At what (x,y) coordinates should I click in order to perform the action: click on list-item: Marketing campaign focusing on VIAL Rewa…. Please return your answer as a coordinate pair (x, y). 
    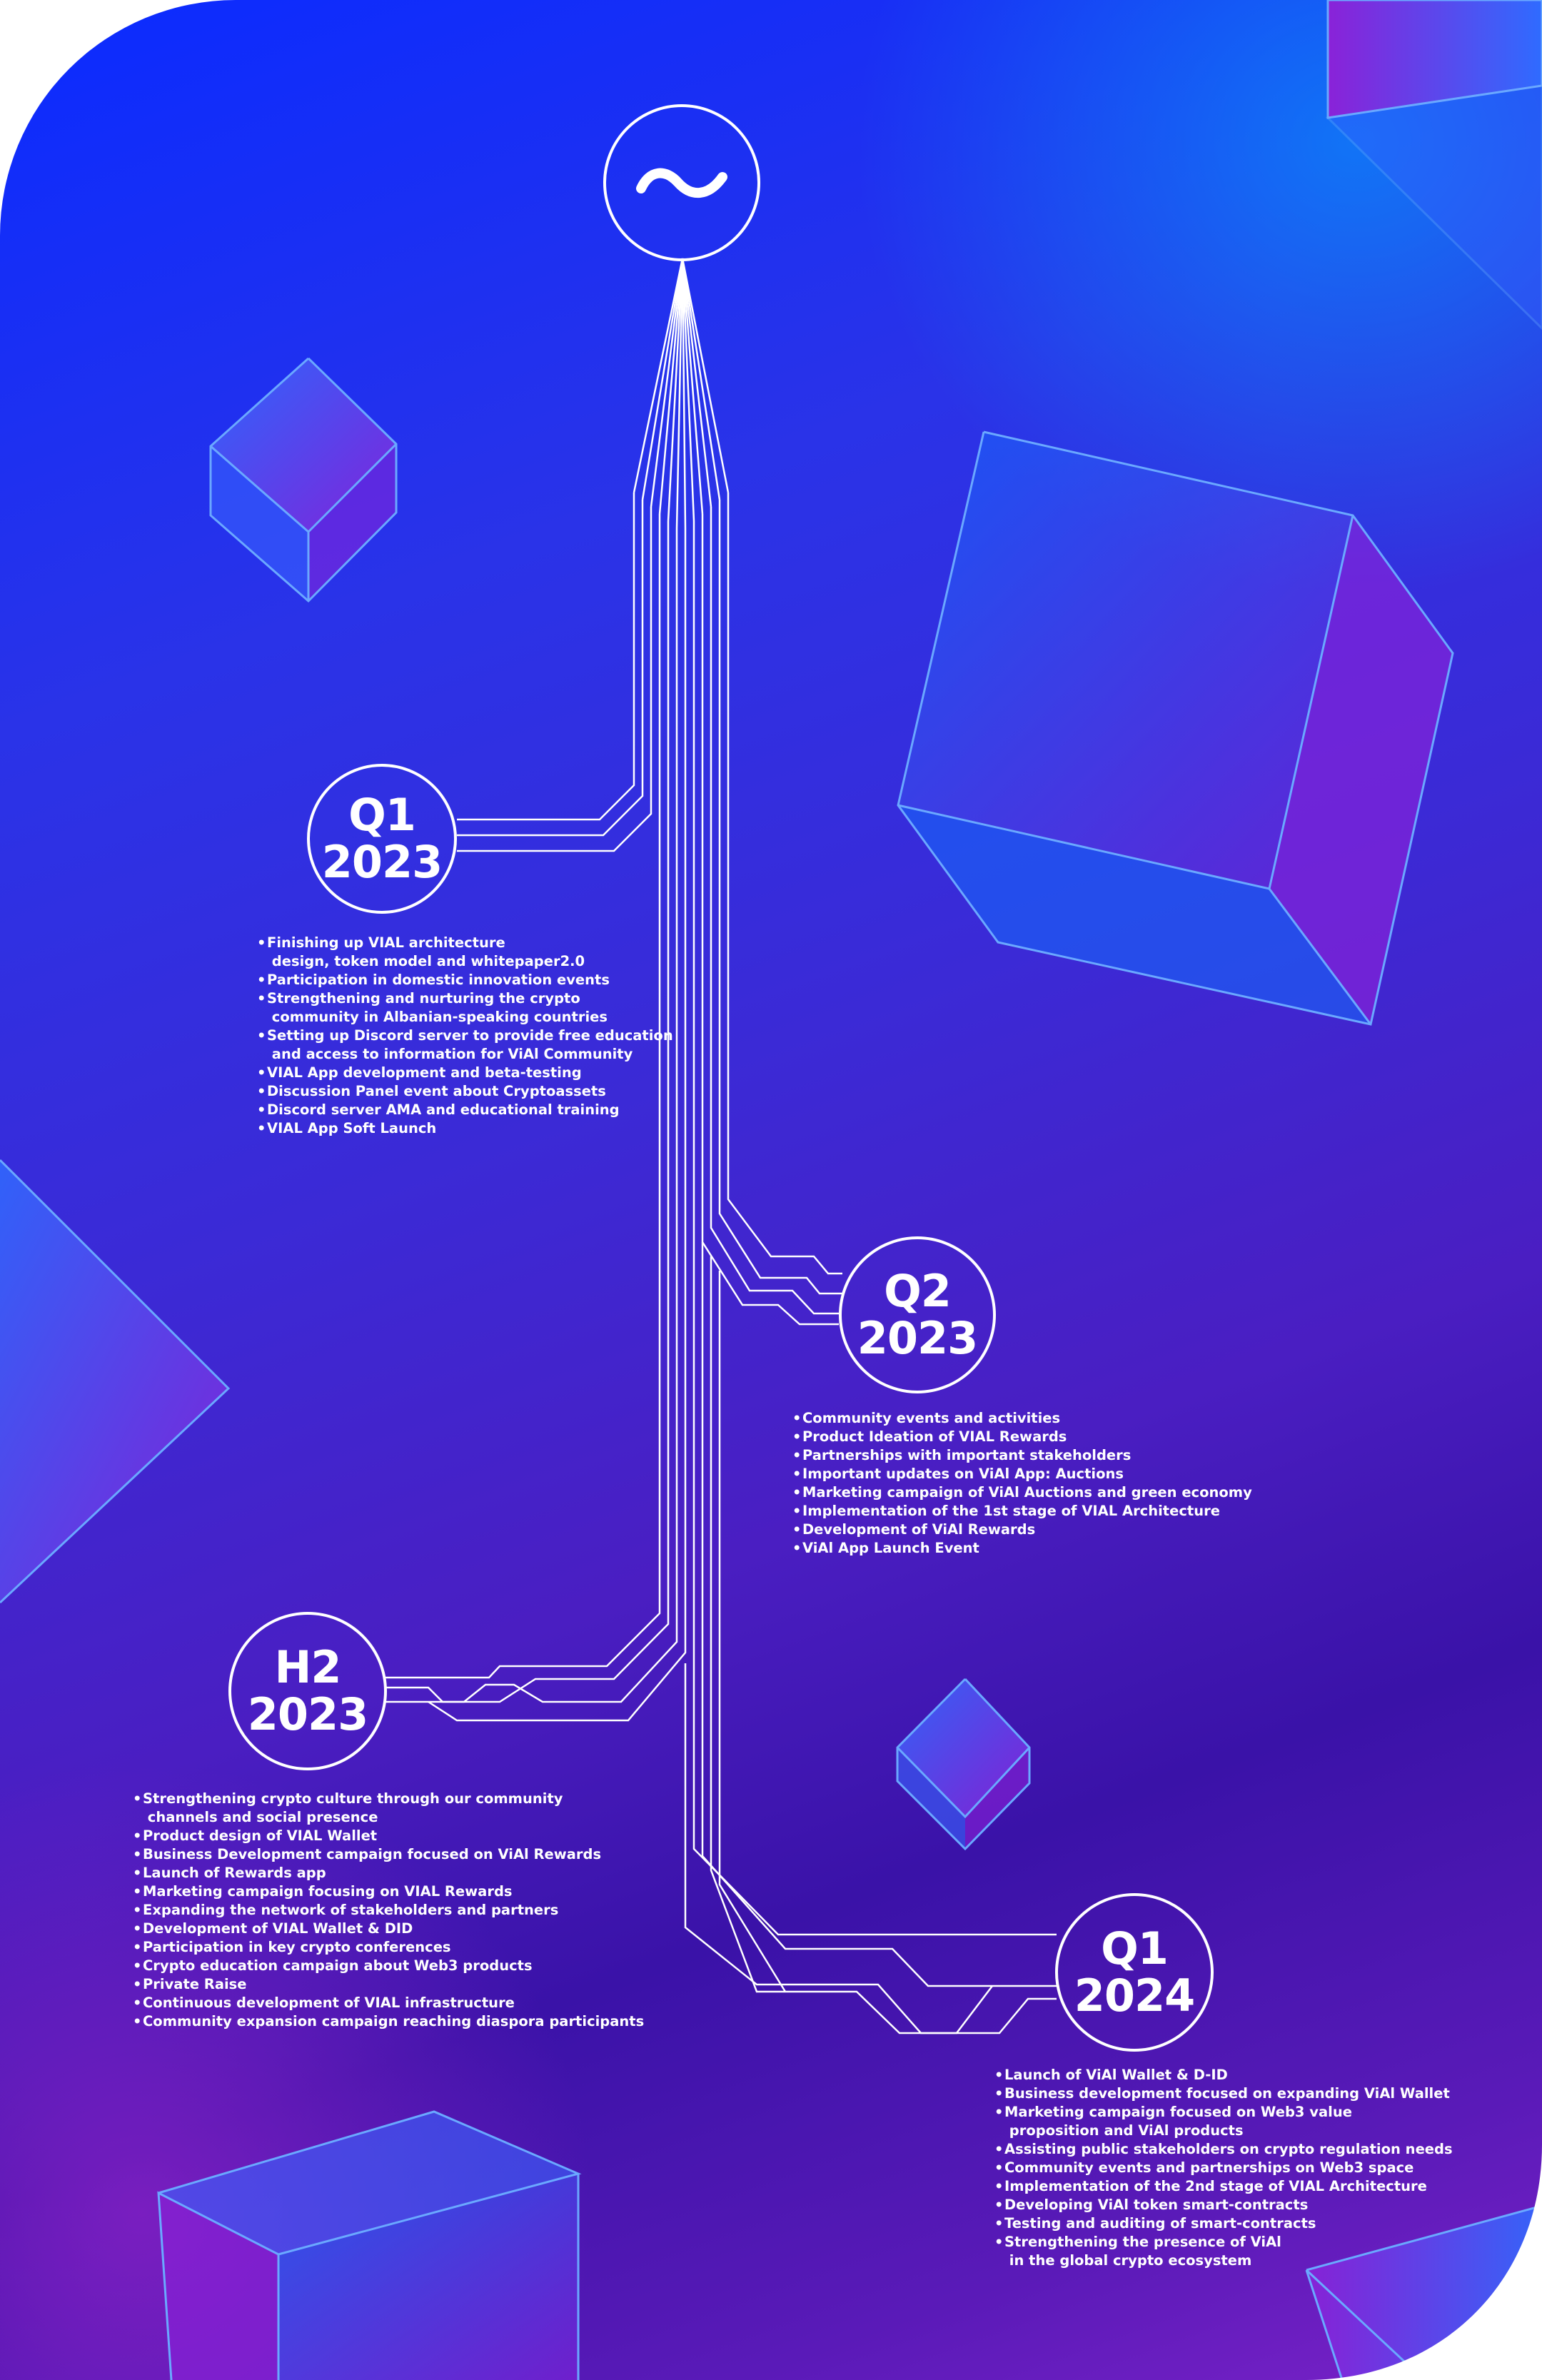
    Looking at the image, I should click on (388, 1891).